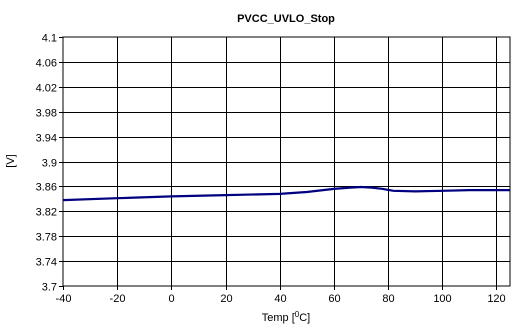 The image size is (513, 329). I want to click on y-tick-label: 4.1, so click(49, 39).